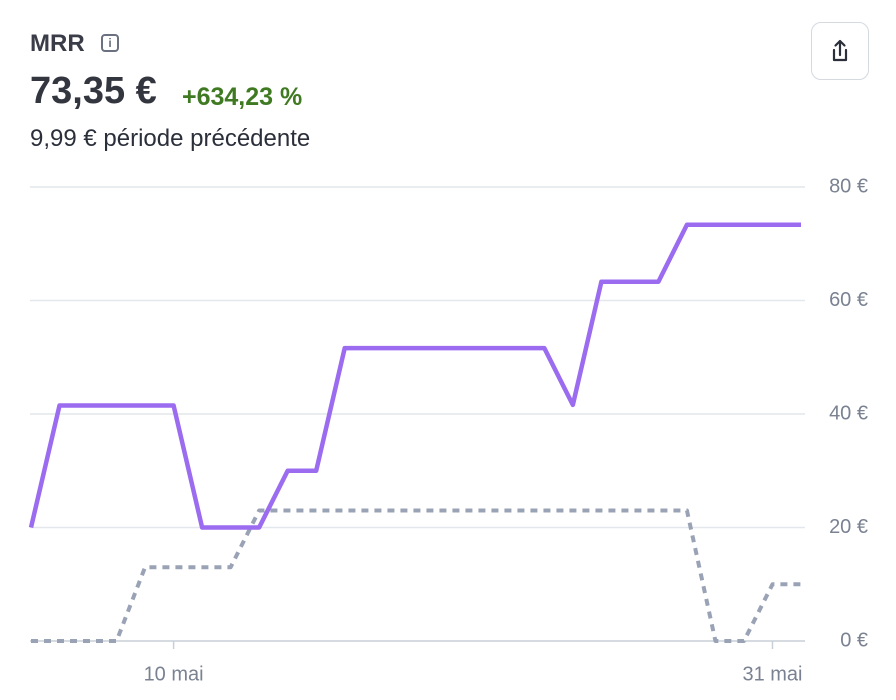 This screenshot has width=896, height=700. Describe the element at coordinates (93, 91) in the screenshot. I see `value: 73,35 €` at that location.